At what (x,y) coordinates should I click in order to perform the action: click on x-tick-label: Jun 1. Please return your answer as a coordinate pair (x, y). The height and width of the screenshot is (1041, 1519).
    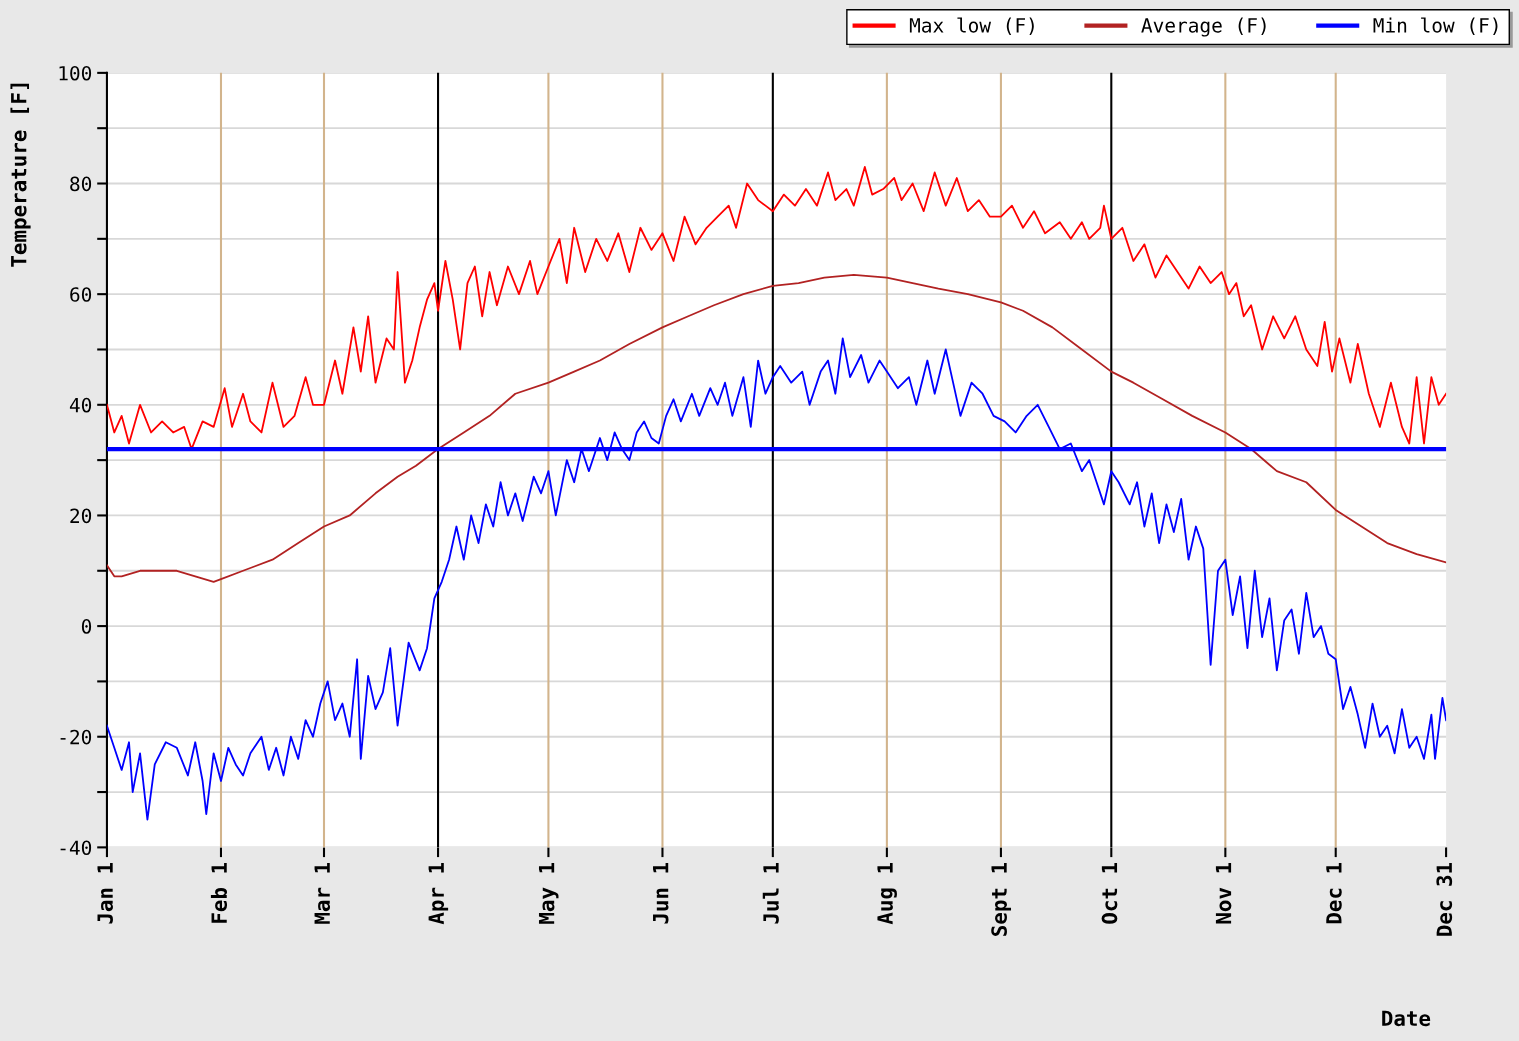
    Looking at the image, I should click on (661, 893).